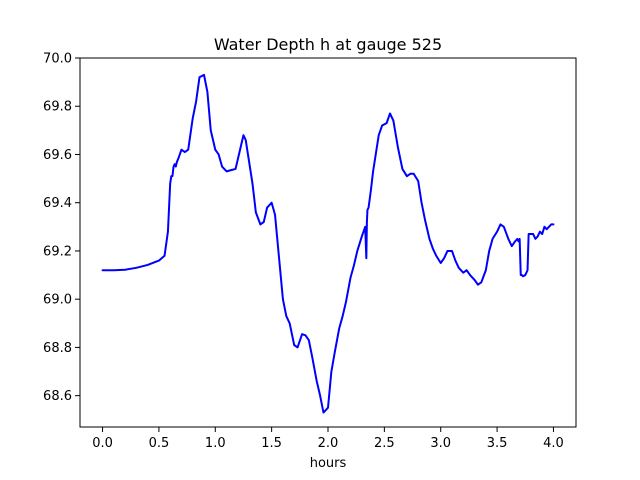 The height and width of the screenshot is (480, 640). Describe the element at coordinates (57, 203) in the screenshot. I see `y-tick-label: 69.4` at that location.